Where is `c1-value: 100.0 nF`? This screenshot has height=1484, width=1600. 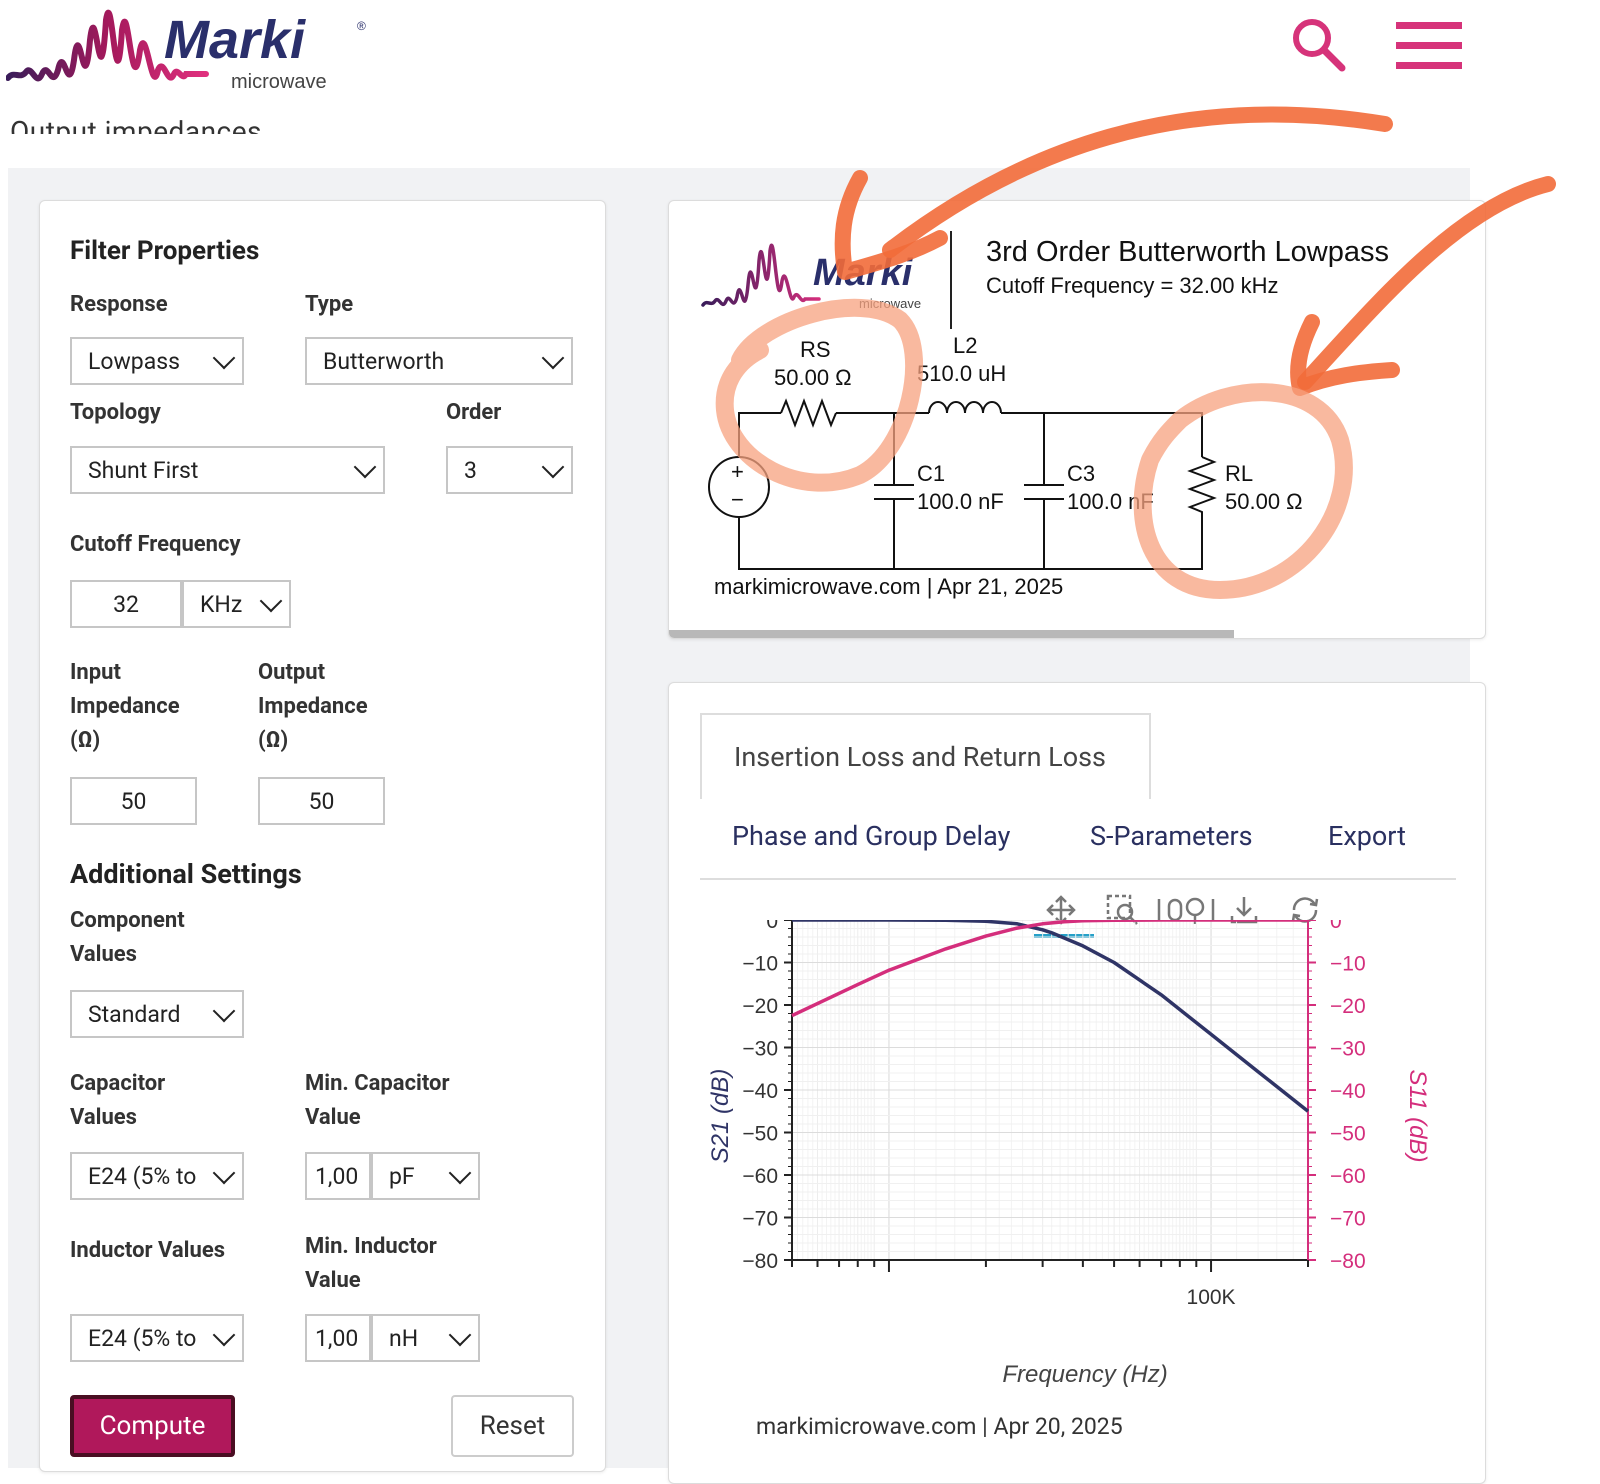
c1-value: 100.0 nF is located at coordinates (960, 501).